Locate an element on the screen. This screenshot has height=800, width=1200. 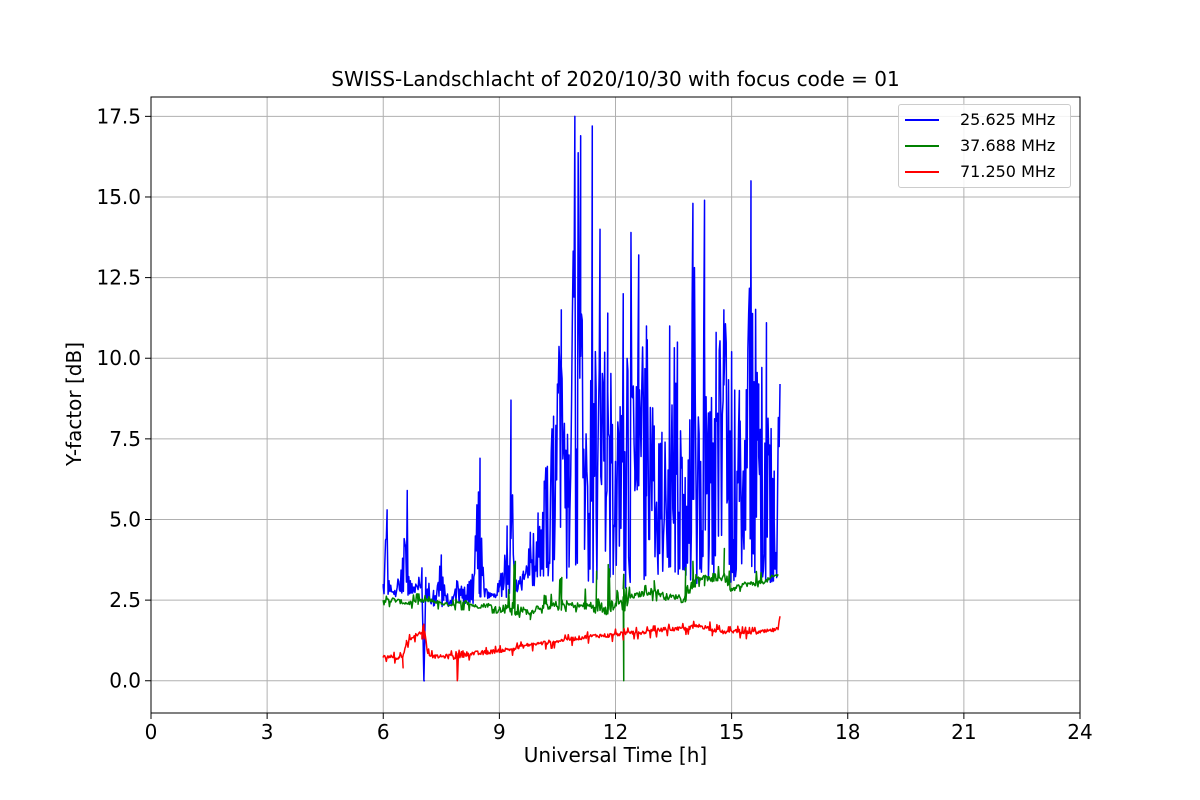
x-tick-label-0: 0 is located at coordinates (151, 732).